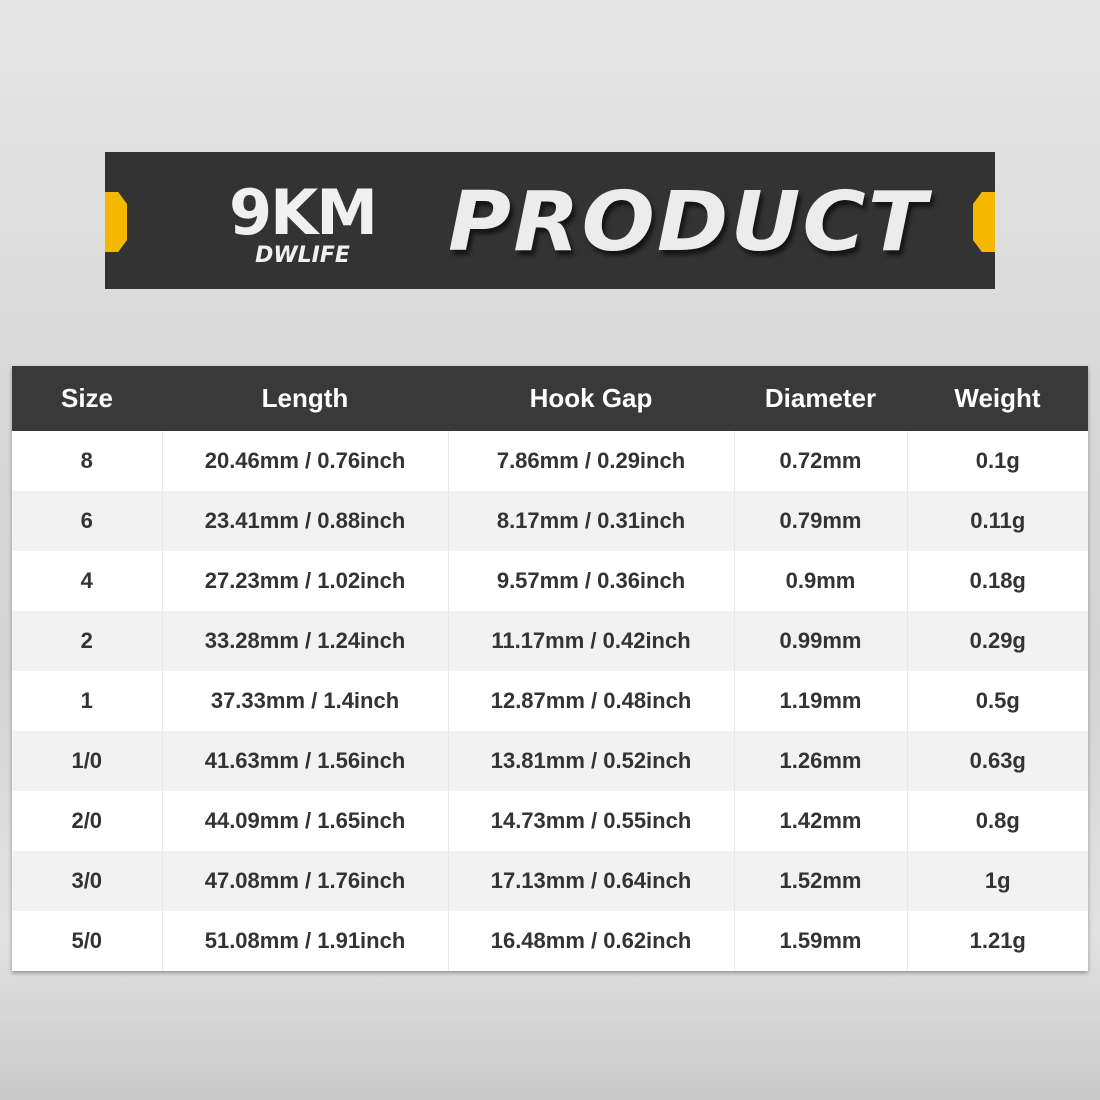 The image size is (1100, 1100). I want to click on table-cell: 51.08mm / 1.91inch, so click(304, 941).